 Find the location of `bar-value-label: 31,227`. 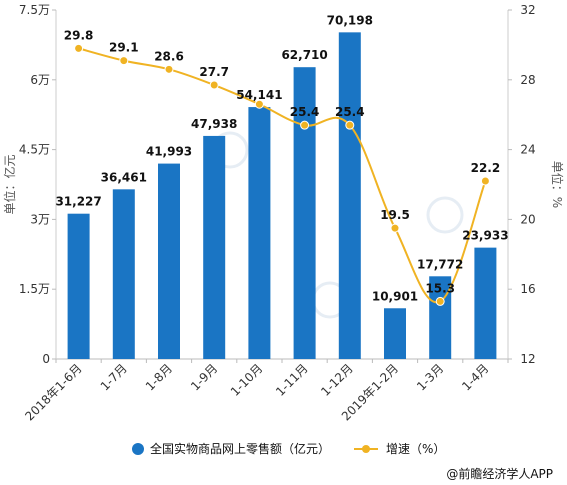

bar-value-label: 31,227 is located at coordinates (78, 202).